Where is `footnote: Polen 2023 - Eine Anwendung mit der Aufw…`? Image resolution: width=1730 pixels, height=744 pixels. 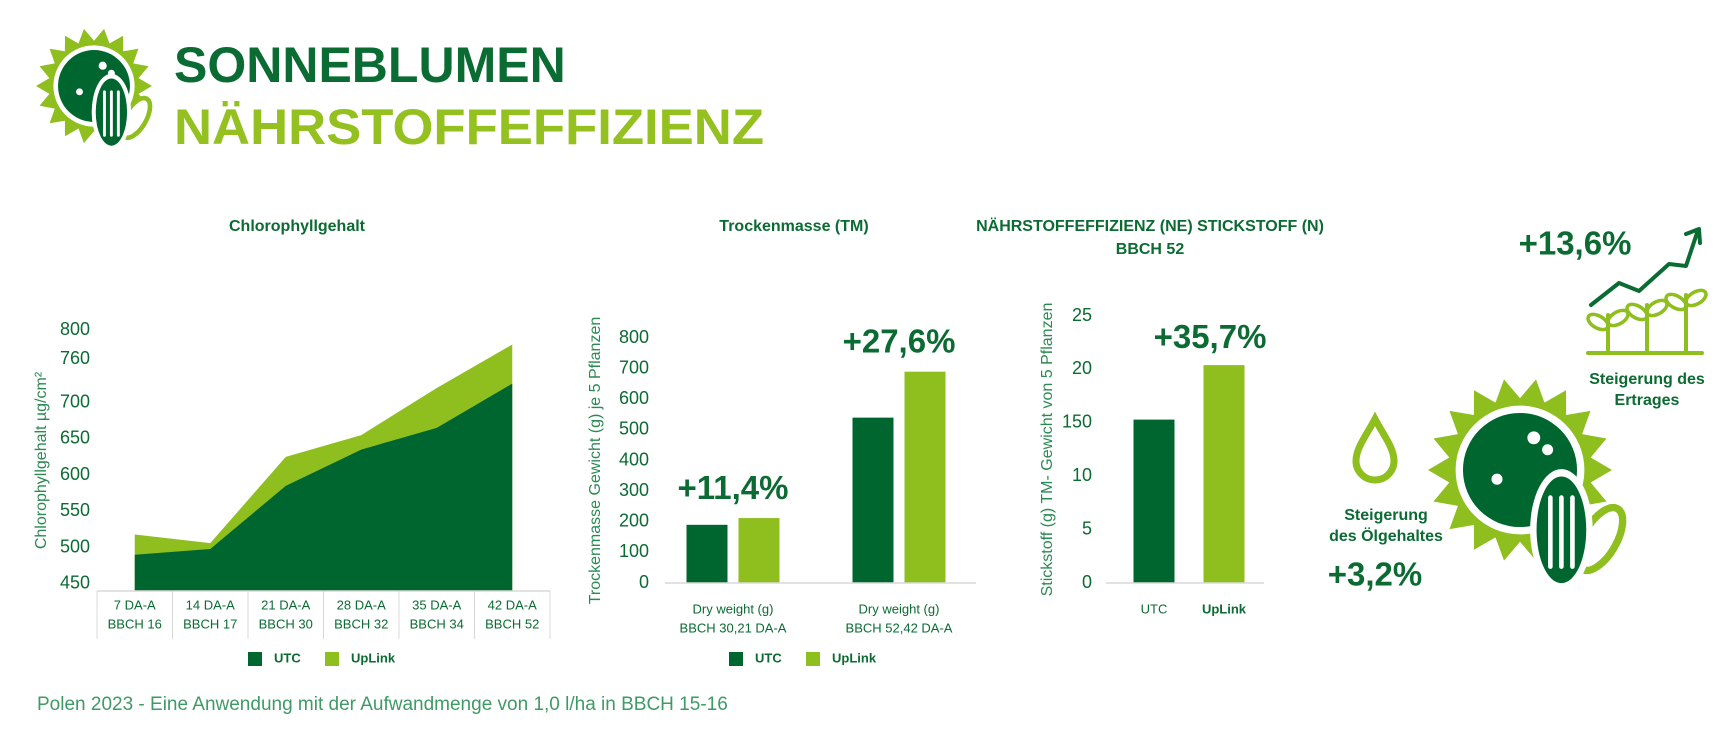 footnote: Polen 2023 - Eine Anwendung mit der Aufw… is located at coordinates (382, 704).